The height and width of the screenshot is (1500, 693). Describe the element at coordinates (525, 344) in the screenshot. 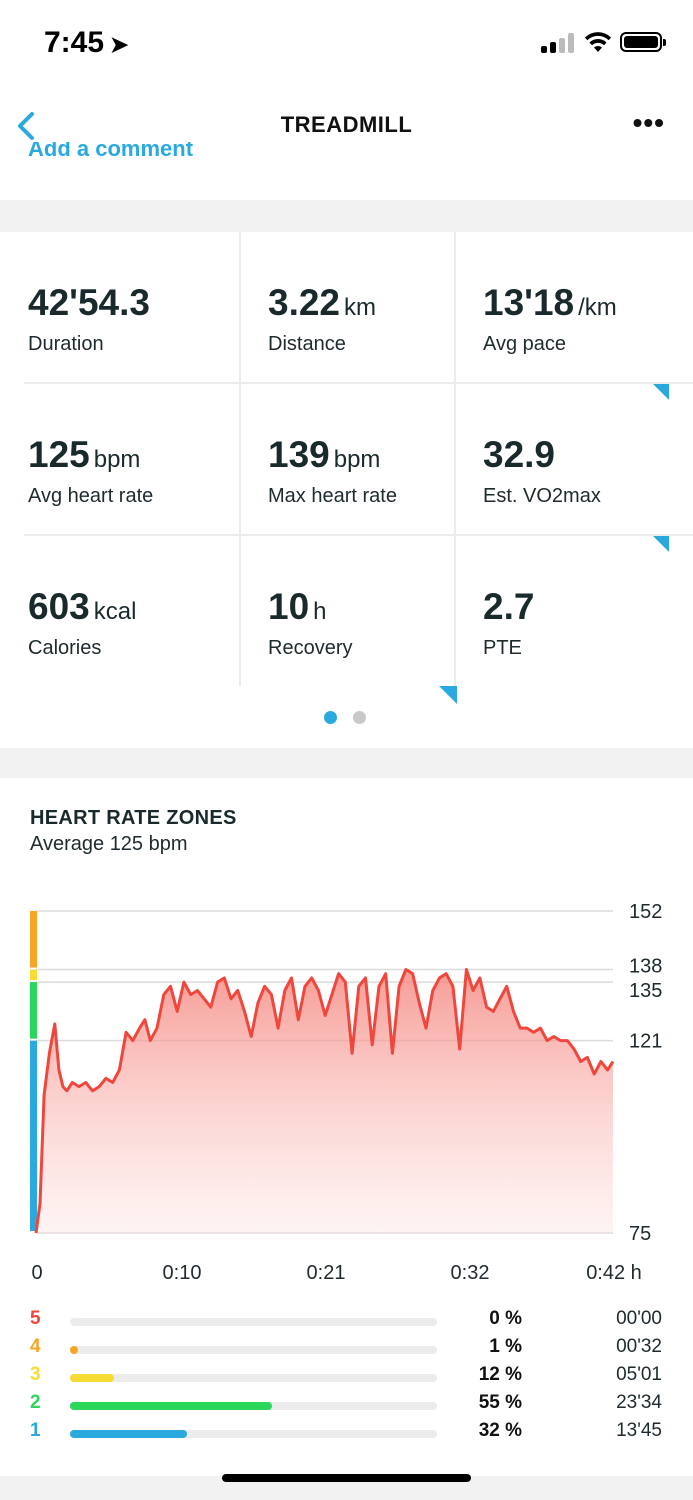

I see `stat-label: Avg pace` at that location.